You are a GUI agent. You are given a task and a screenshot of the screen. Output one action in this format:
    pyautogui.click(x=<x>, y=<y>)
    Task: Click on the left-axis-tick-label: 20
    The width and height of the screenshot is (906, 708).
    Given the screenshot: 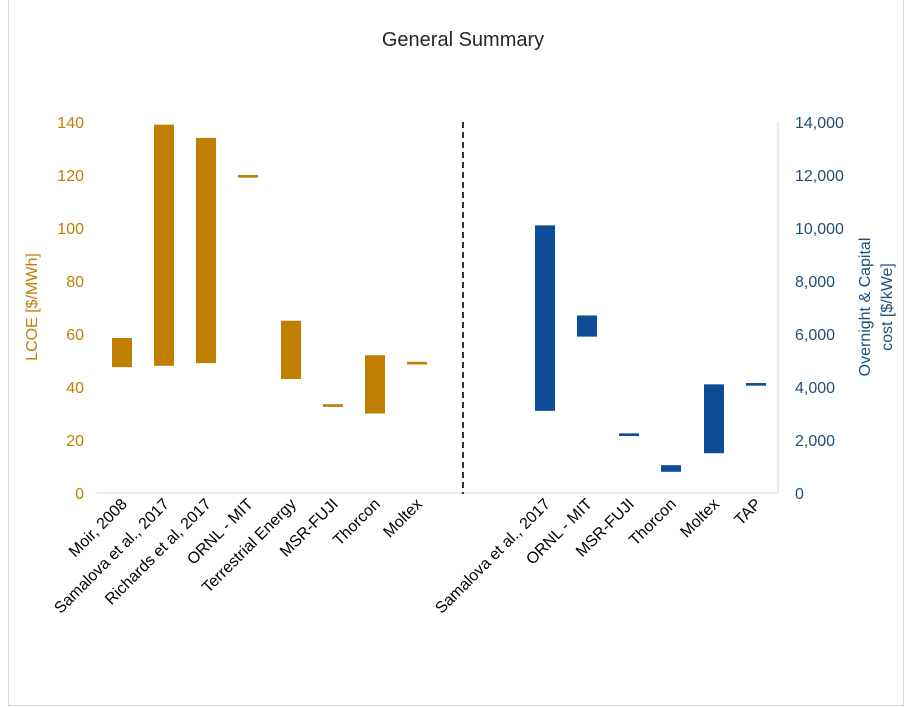 What is the action you would take?
    pyautogui.click(x=75, y=441)
    